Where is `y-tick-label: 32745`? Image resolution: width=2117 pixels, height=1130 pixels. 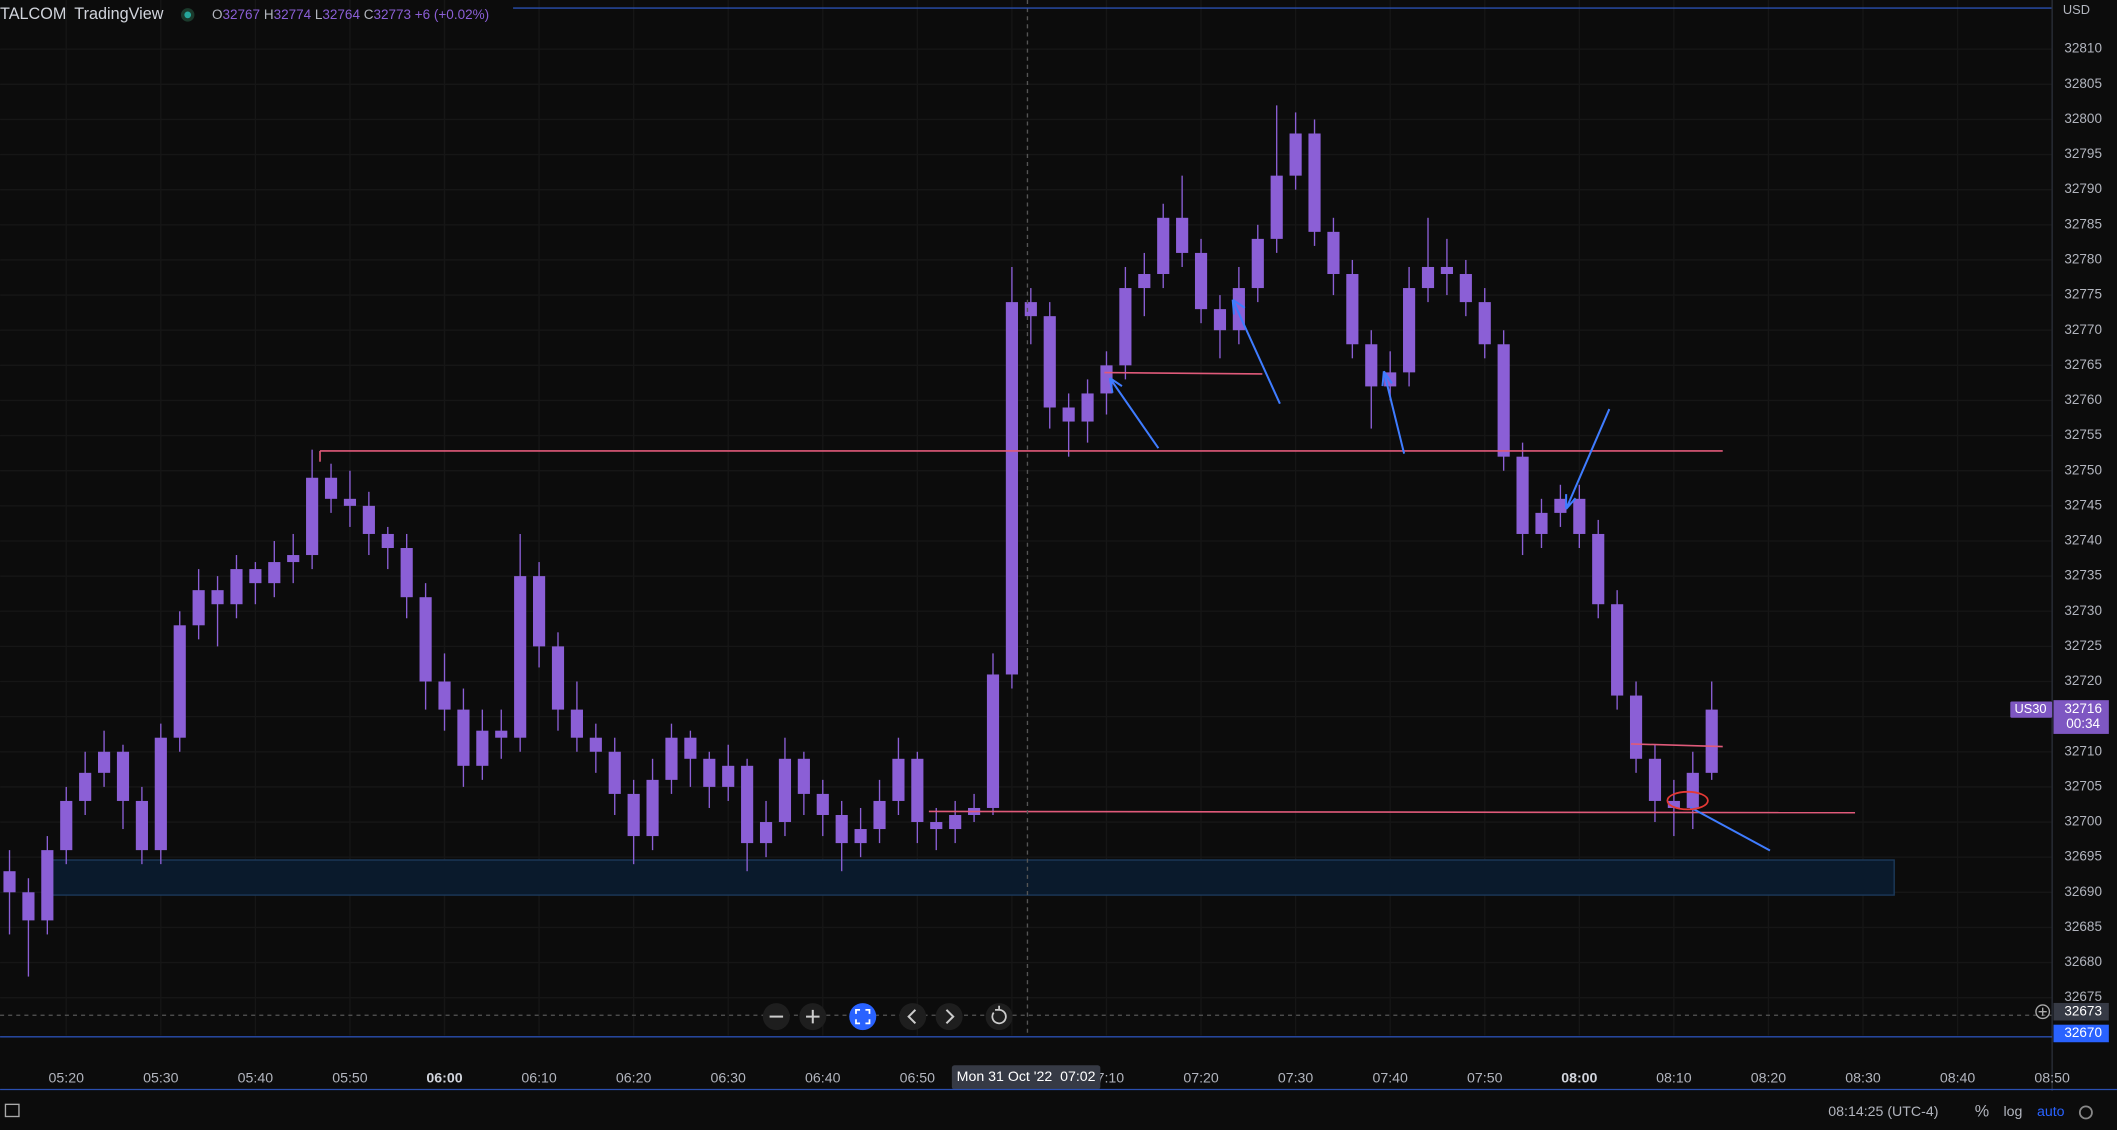
y-tick-label: 32745 is located at coordinates (2083, 504).